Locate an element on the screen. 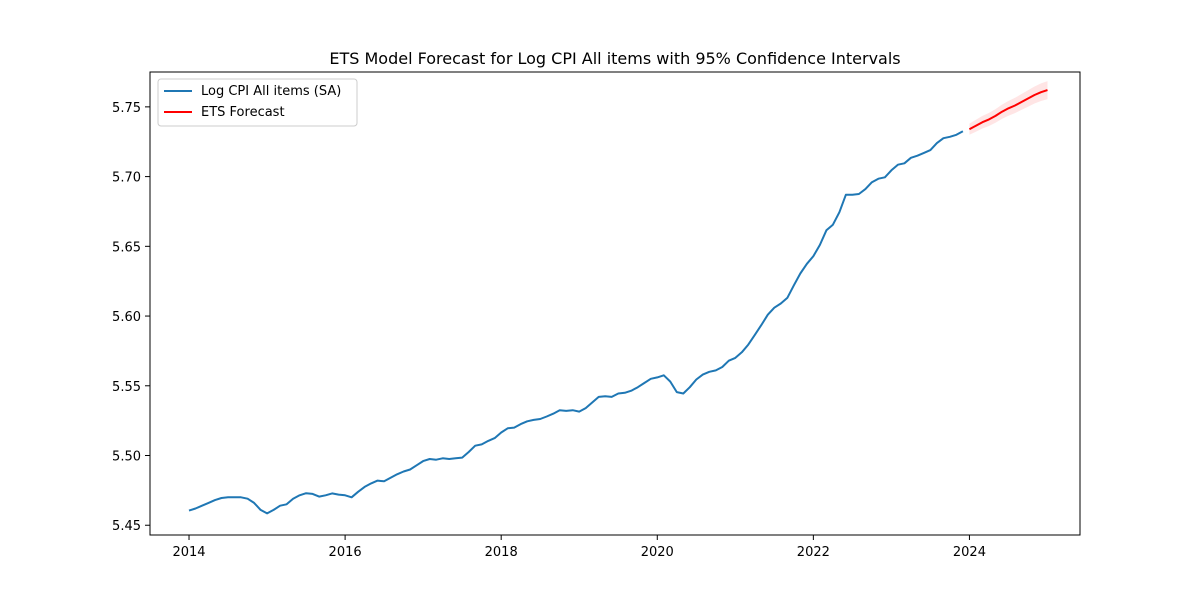  y-axis-ticks: 5.45 5.50 5.55 5.60 5.65 5.70 5.75 is located at coordinates (131, 317).